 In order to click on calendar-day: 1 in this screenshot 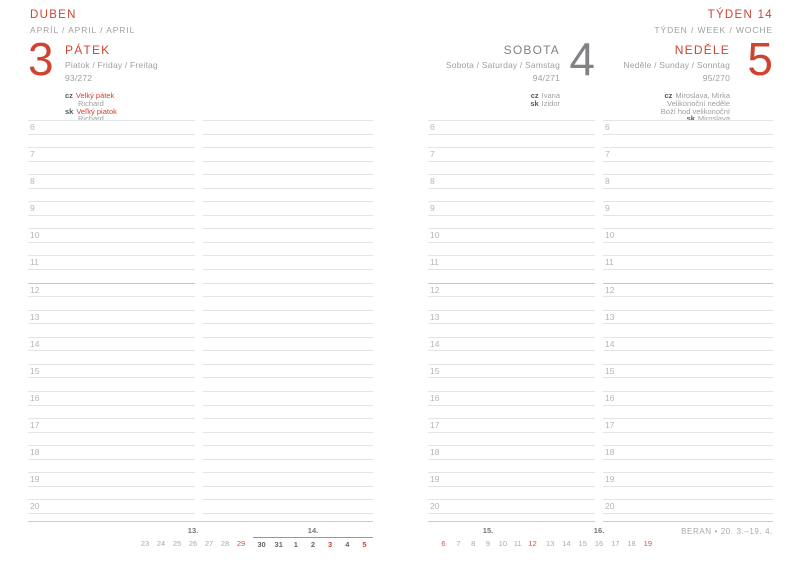, I will do `click(295, 544)`.